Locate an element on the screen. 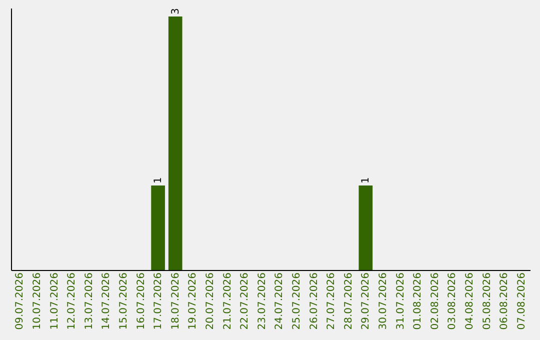  x-tick-label: 19.07.2026 is located at coordinates (193, 301).